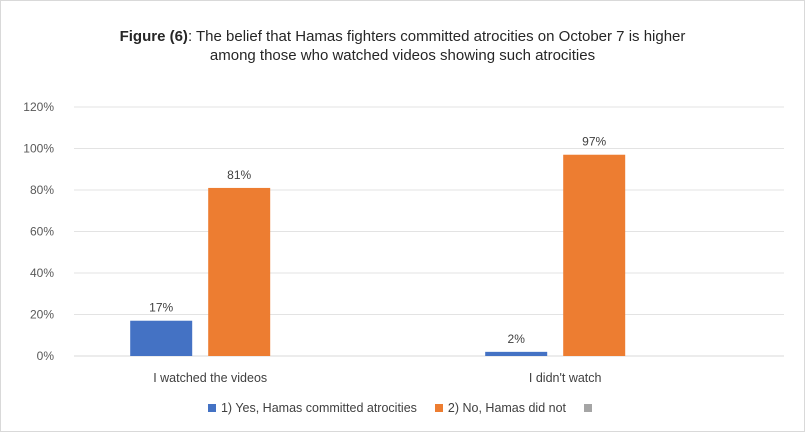 Image resolution: width=805 pixels, height=432 pixels. I want to click on legend-swatch-yes, so click(211, 408).